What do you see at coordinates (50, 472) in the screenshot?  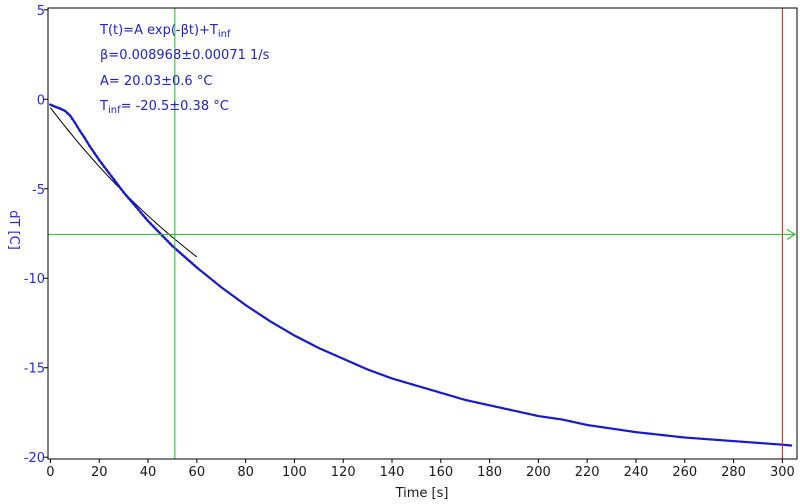 I see `x-tick-label: 0` at bounding box center [50, 472].